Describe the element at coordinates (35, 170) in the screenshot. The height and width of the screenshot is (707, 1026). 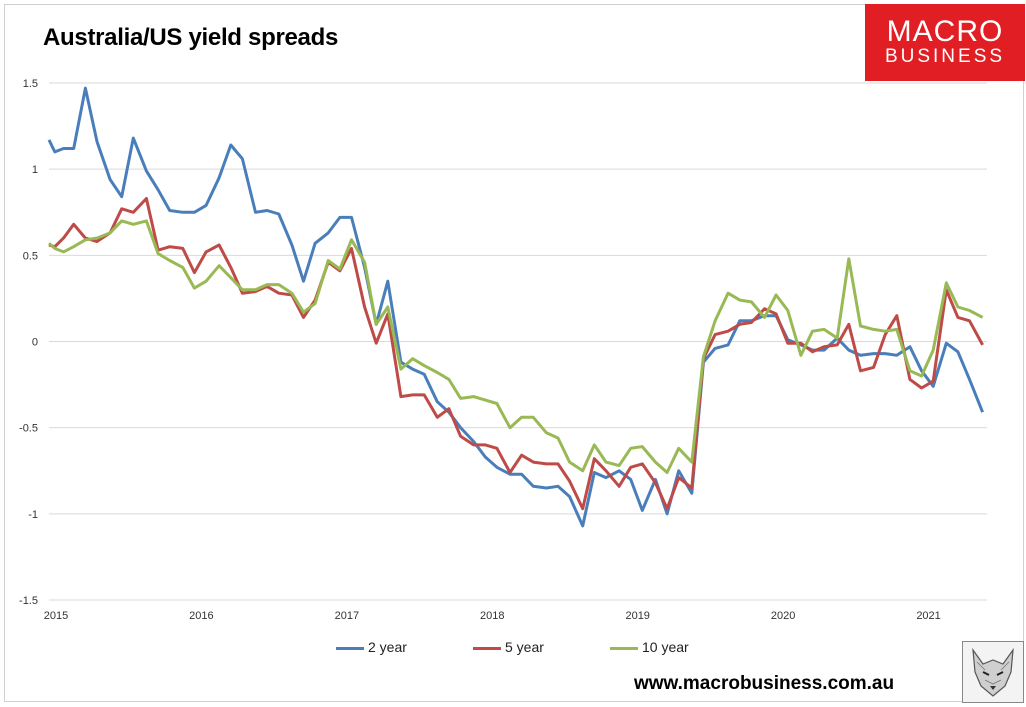
I see `y-tick-label: 1` at that location.